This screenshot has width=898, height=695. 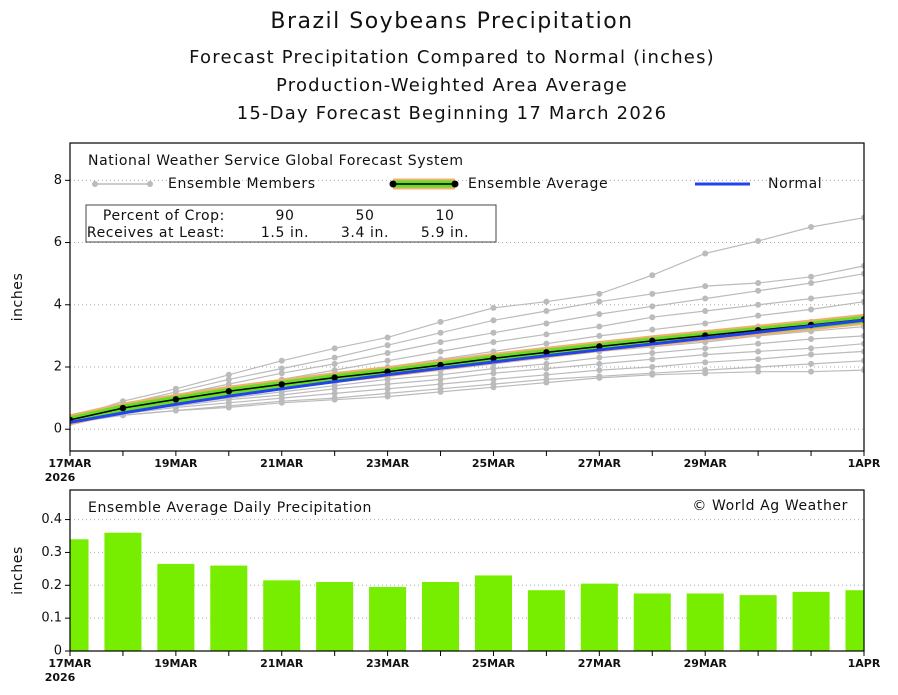 What do you see at coordinates (452, 113) in the screenshot?
I see `chart-subtitle: 15-Day Forecast Beginning 17 March 2026` at bounding box center [452, 113].